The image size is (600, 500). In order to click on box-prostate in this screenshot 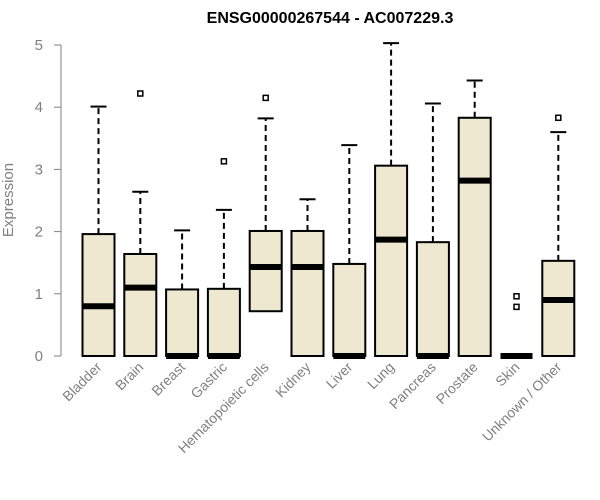, I will do `click(474, 218)`.